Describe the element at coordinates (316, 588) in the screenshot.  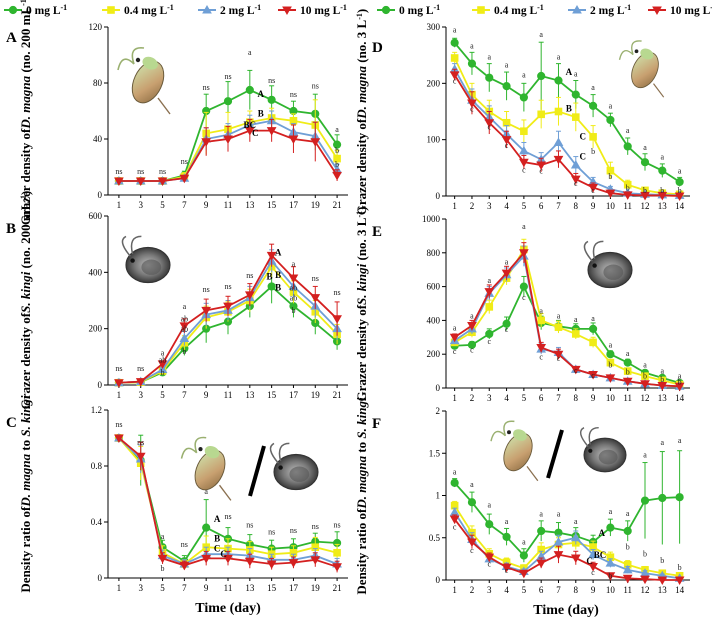
I see `x-tick-label: 19` at that location.